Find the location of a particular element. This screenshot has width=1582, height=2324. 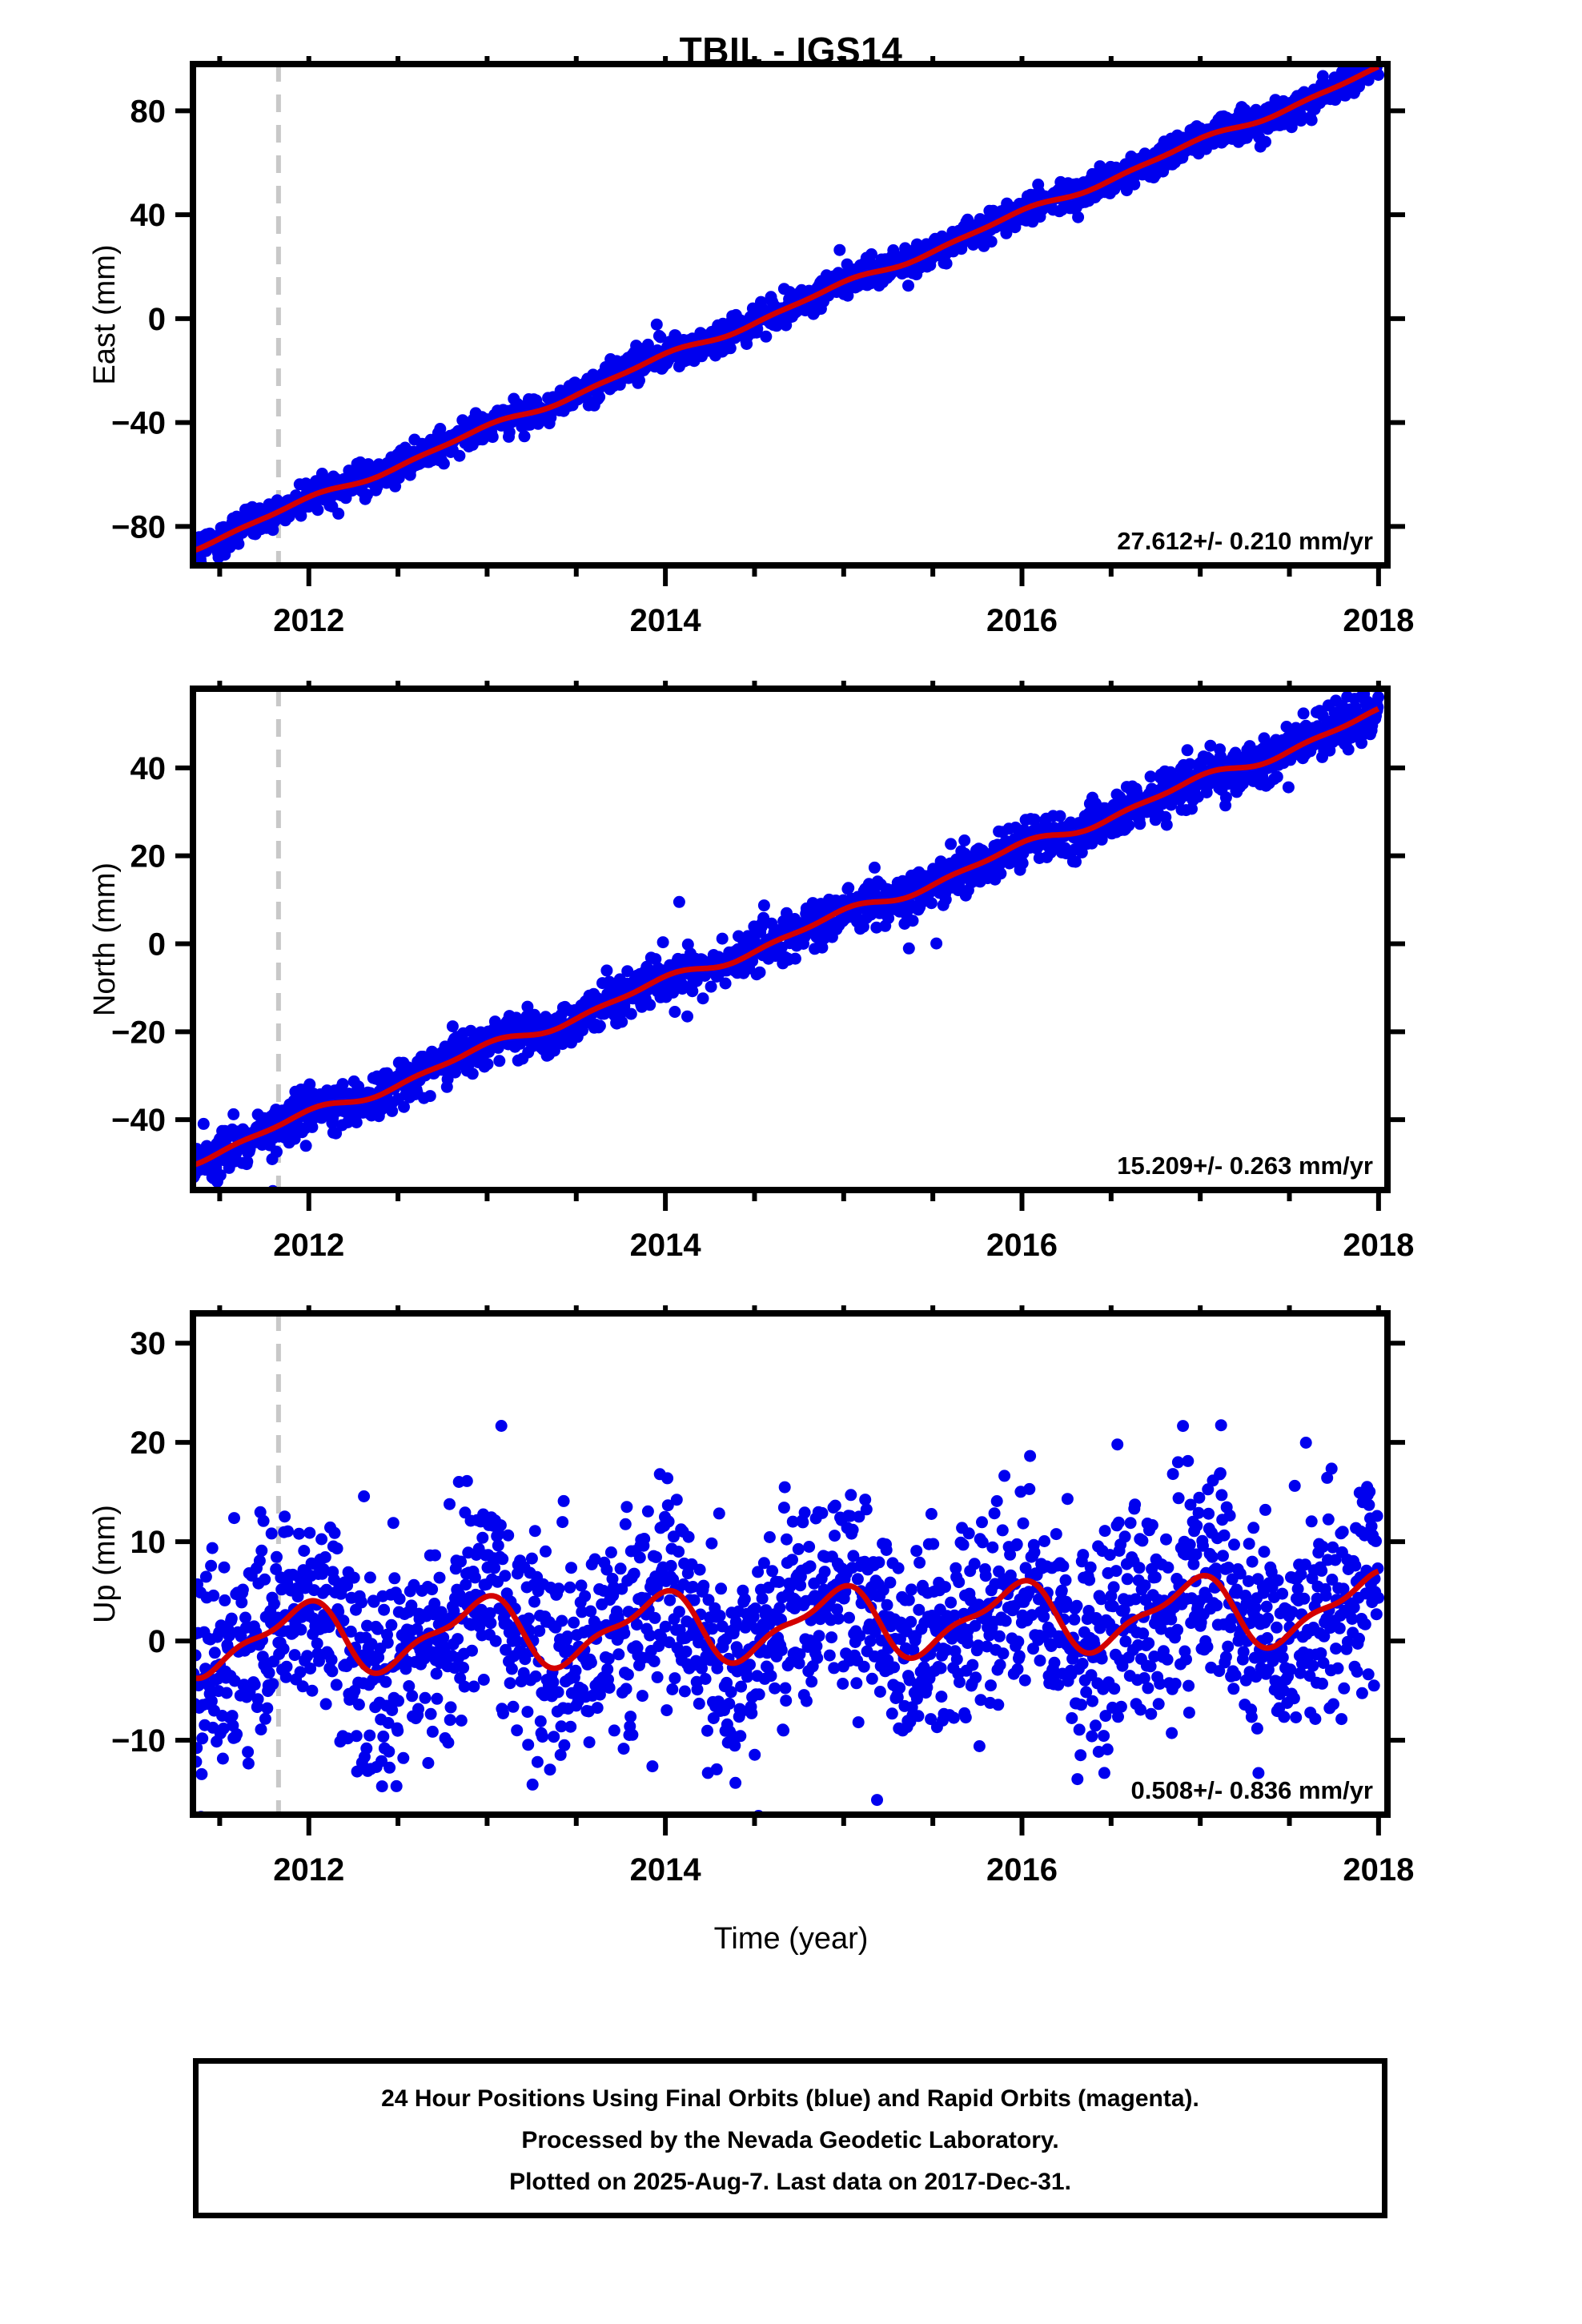

rate-annotation: 15.209+/- 0.263 mm/yr is located at coordinates (1245, 1166).